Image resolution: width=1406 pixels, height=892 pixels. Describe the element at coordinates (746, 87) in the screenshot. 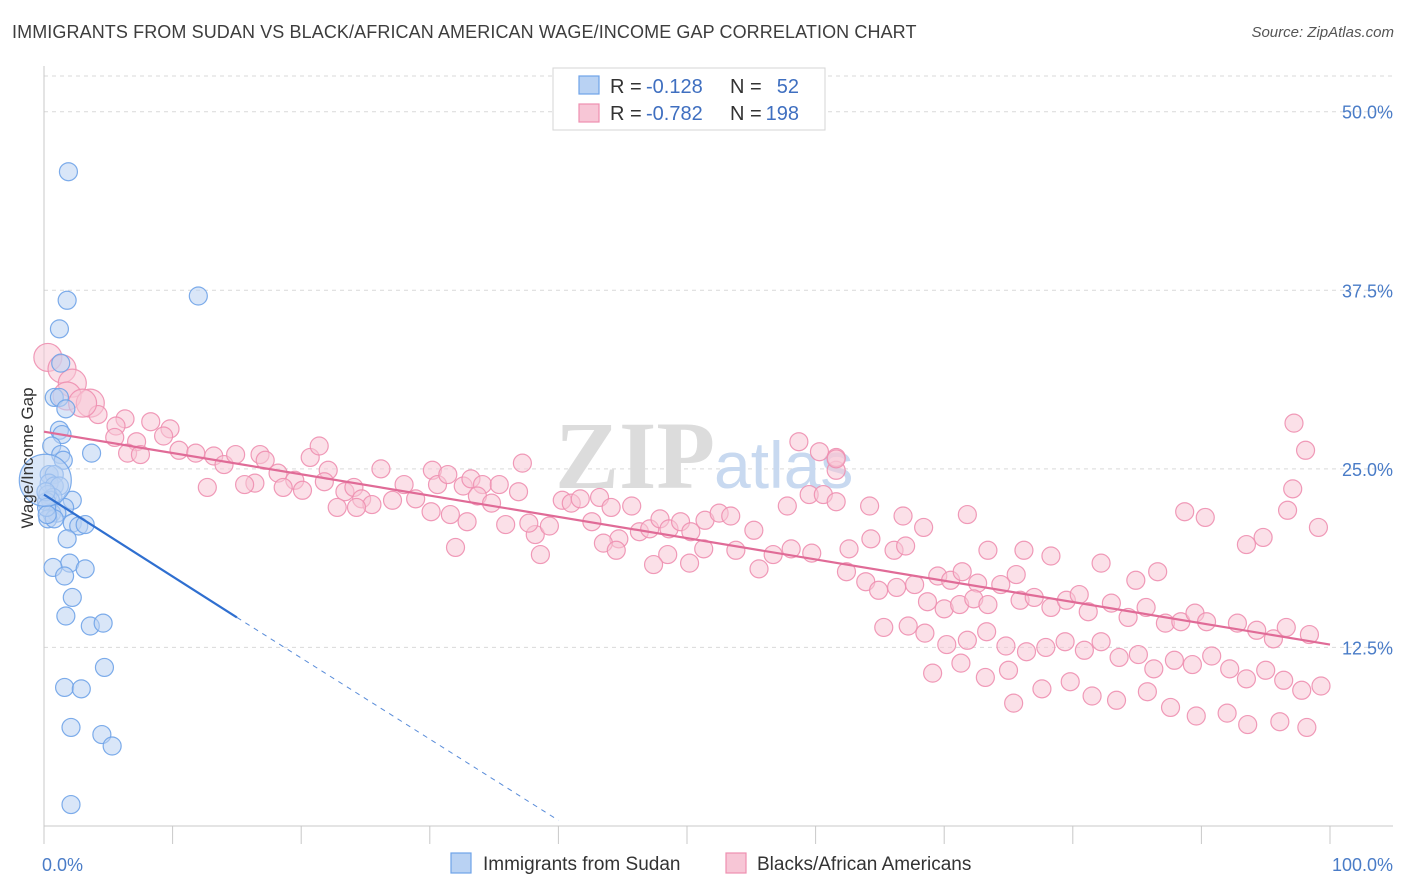

I see `stats-n-label-sudan: N =` at that location.